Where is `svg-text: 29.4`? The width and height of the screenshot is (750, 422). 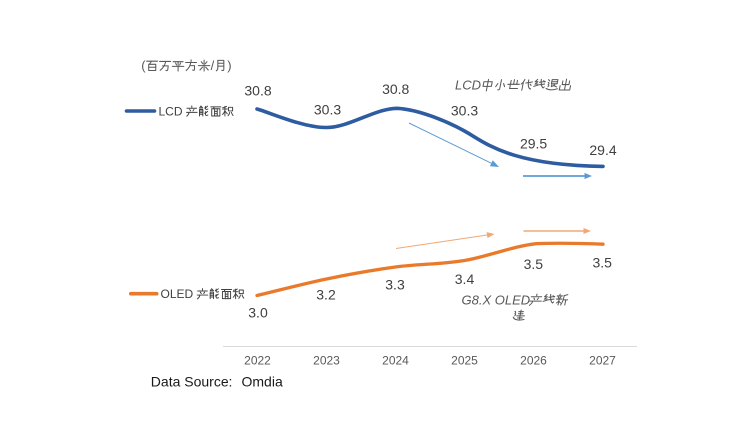 svg-text: 29.4 is located at coordinates (602, 150).